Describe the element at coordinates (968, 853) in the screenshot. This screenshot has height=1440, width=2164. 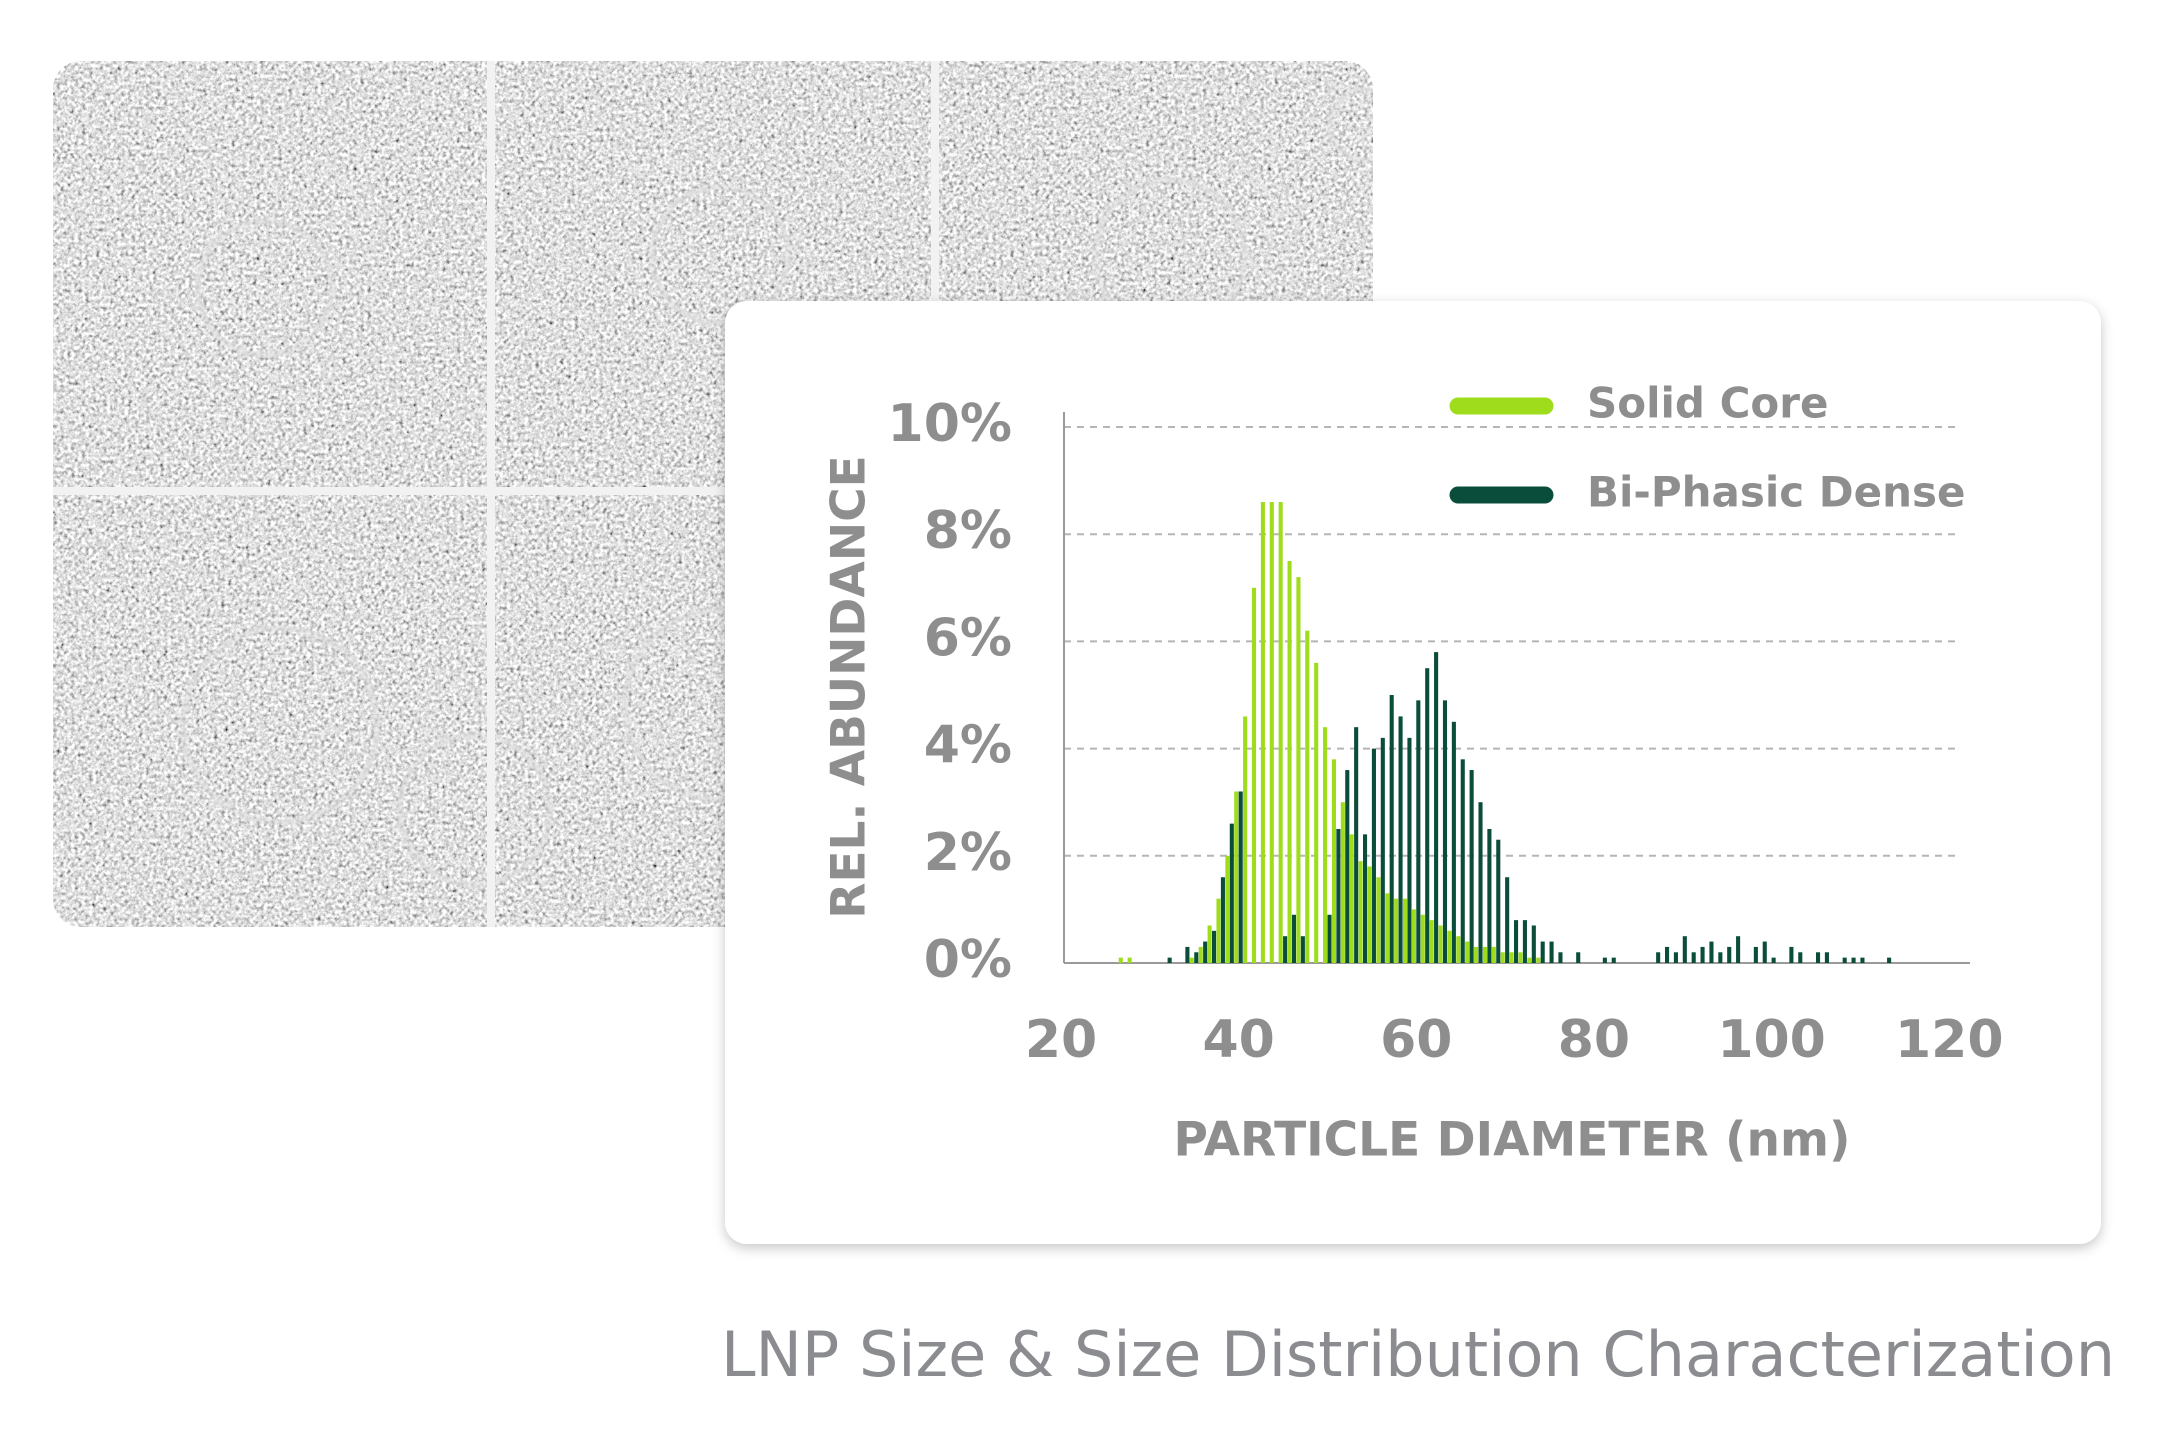
I see `y-tick-label: 2%` at that location.